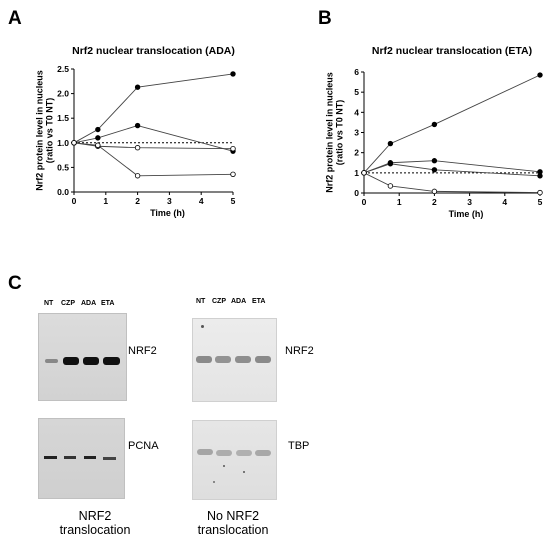  I want to click on lane-label-nt-left: NT, so click(49, 303).